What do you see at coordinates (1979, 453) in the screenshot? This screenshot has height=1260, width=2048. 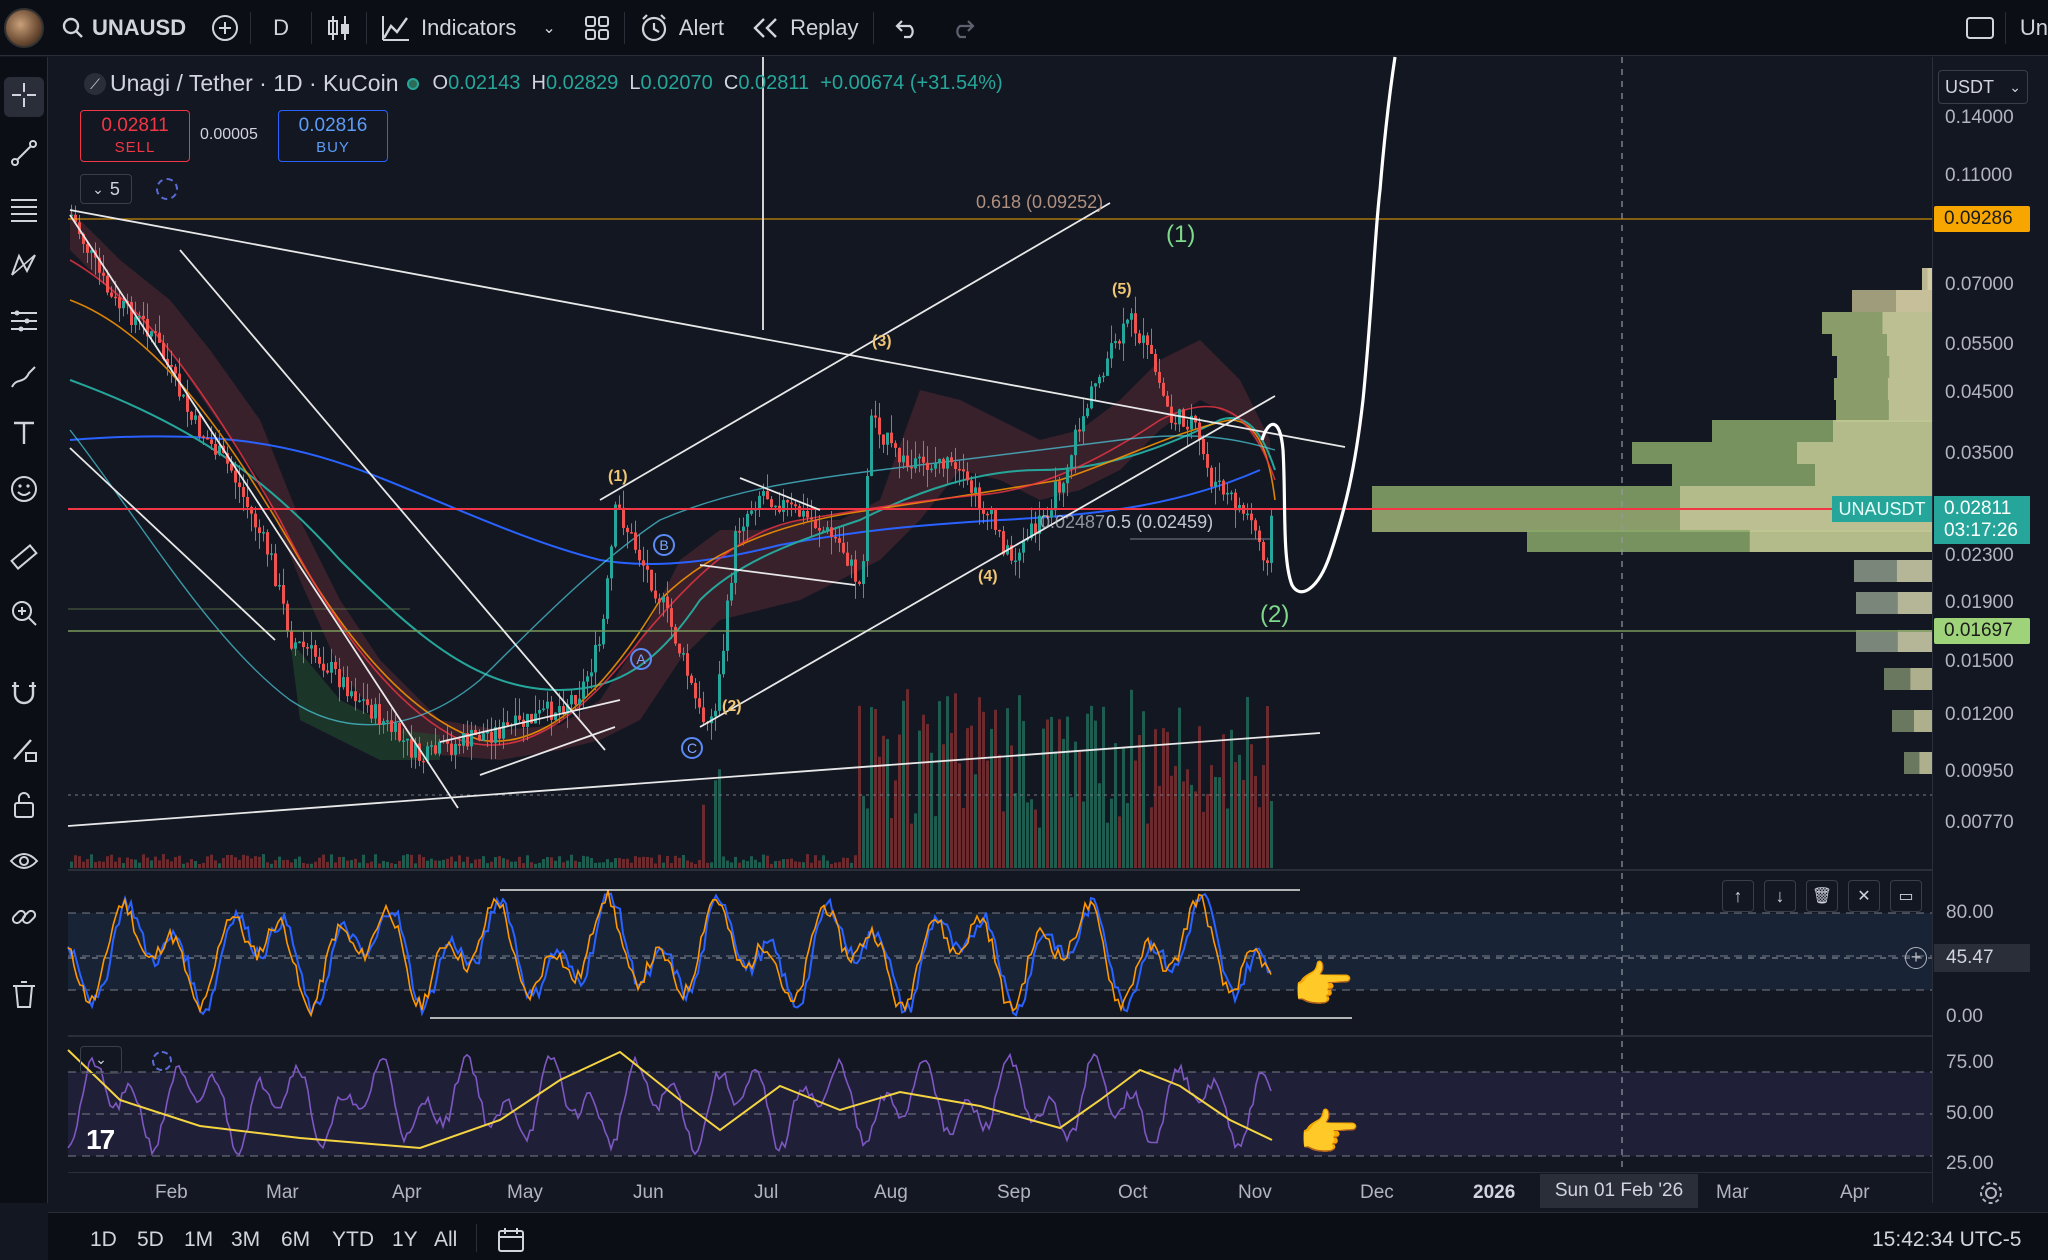 I see `price-tick: 0.03500` at bounding box center [1979, 453].